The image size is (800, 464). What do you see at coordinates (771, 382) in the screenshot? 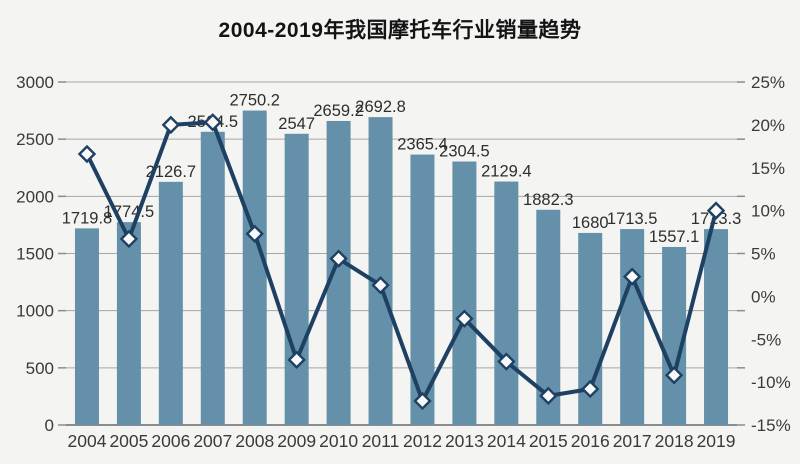
I see `y-right-label--10%: -10%` at bounding box center [771, 382].